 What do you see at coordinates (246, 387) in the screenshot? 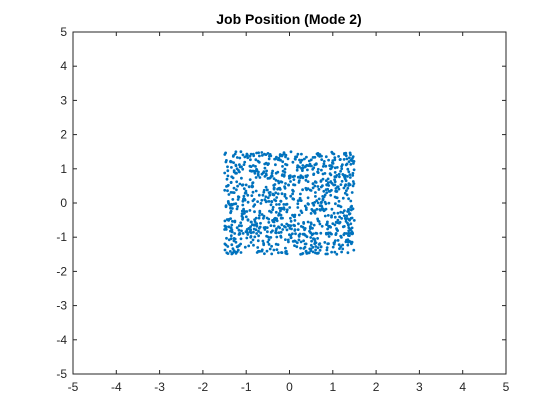
I see `x-tick-label: -1` at bounding box center [246, 387].